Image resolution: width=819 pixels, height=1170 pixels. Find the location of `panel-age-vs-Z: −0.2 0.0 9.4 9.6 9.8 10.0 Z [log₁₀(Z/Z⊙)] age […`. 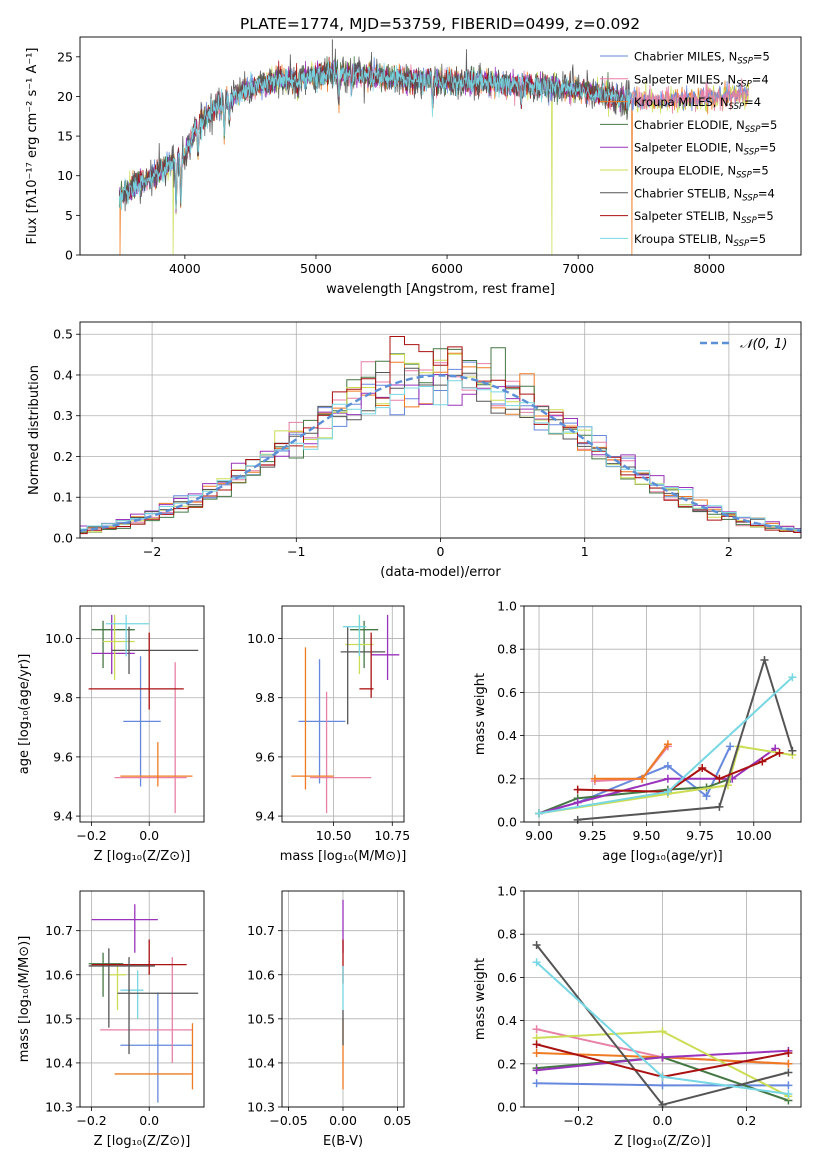

panel-age-vs-Z: −0.2 0.0 9.4 9.6 9.8 10.0 Z [log₁₀(Z/Z⊙)] age [… is located at coordinates (111, 734).